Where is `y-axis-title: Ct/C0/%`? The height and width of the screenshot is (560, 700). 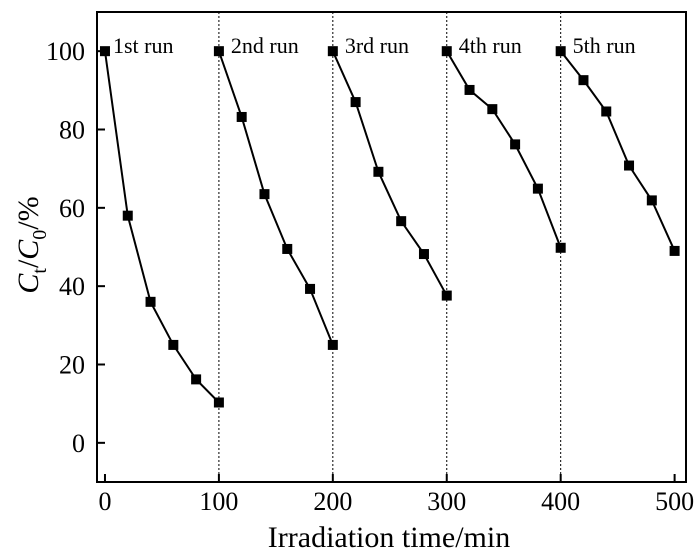 y-axis-title: Ct/C0/% is located at coordinates (31, 244).